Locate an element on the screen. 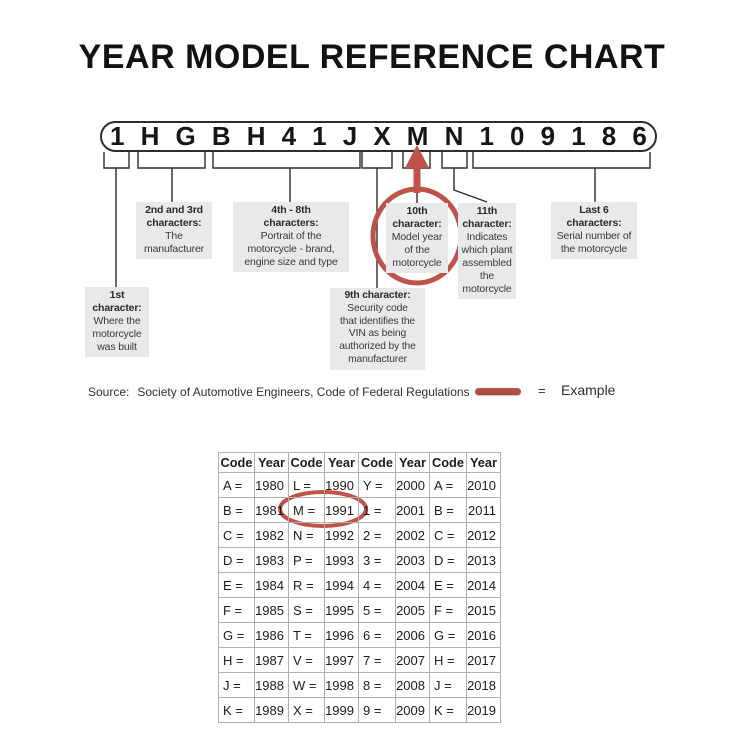 The width and height of the screenshot is (744, 755). code-cell: 3 = is located at coordinates (377, 560).